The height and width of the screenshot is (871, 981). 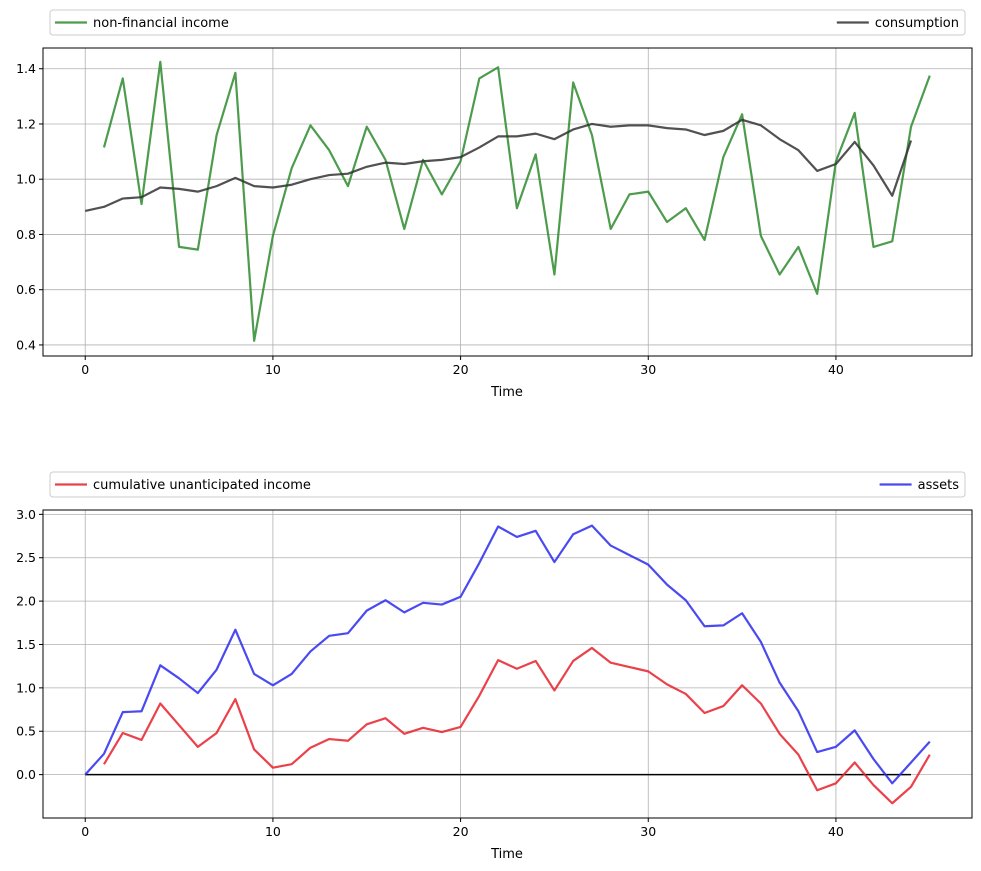 I want to click on y-tick-label: 1.4, so click(x=26, y=68).